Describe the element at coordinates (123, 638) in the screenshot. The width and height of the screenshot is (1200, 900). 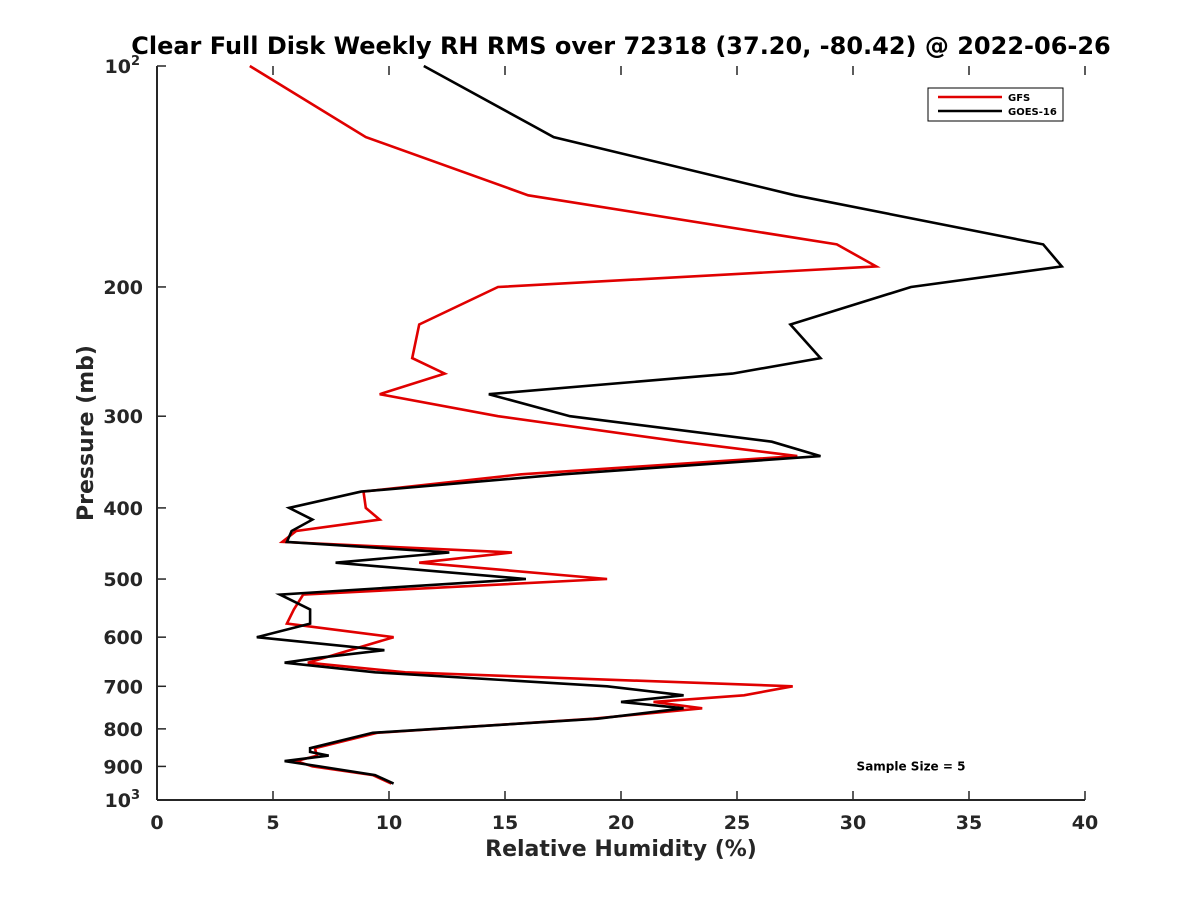
I see `y-tick-label: 600` at that location.